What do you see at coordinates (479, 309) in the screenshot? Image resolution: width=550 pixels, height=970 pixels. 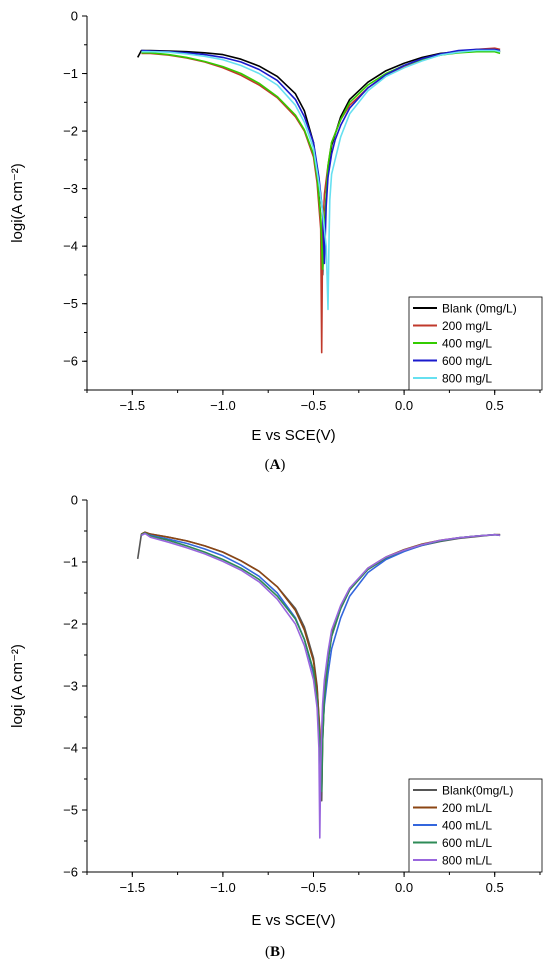 I see `legend-label-1: Blank (0mg/L)` at bounding box center [479, 309].